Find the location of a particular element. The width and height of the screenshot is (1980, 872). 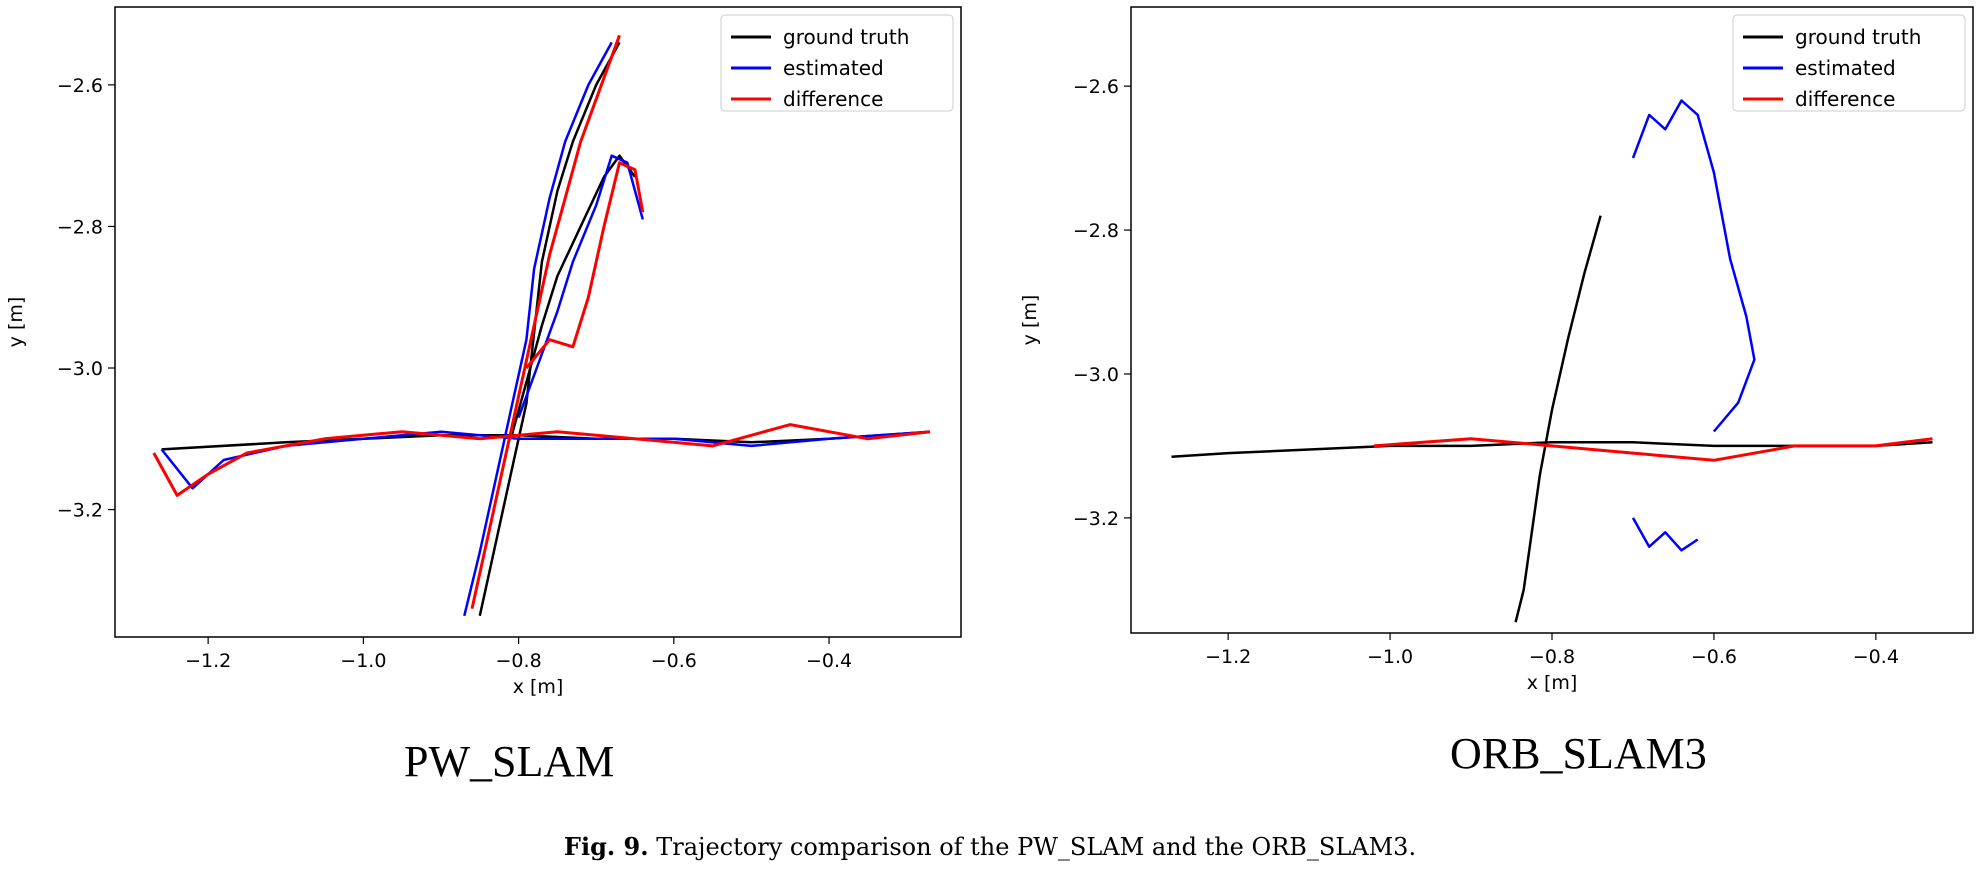

figure-label: Fig. 9. is located at coordinates (606, 846).